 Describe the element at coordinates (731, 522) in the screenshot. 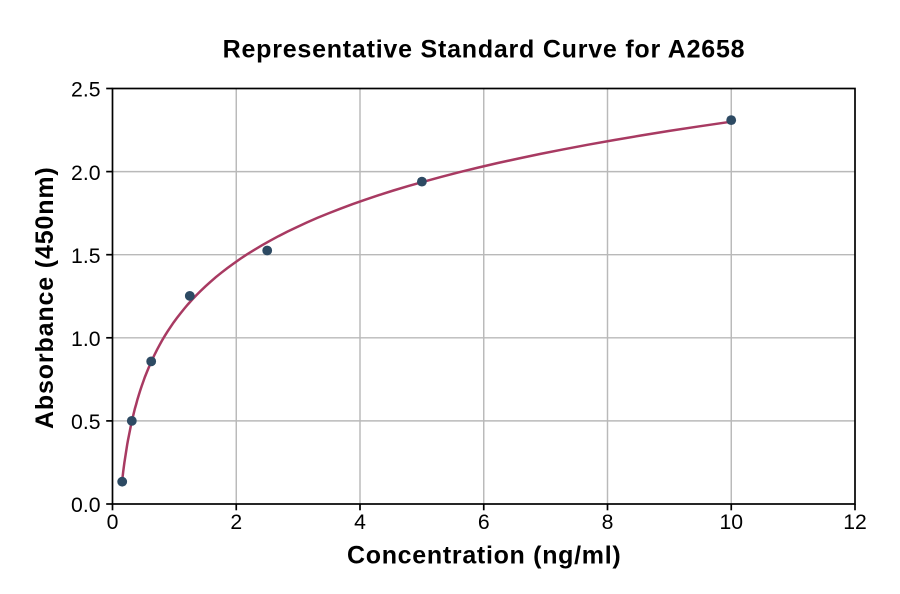

I see `svg-text: 10` at that location.